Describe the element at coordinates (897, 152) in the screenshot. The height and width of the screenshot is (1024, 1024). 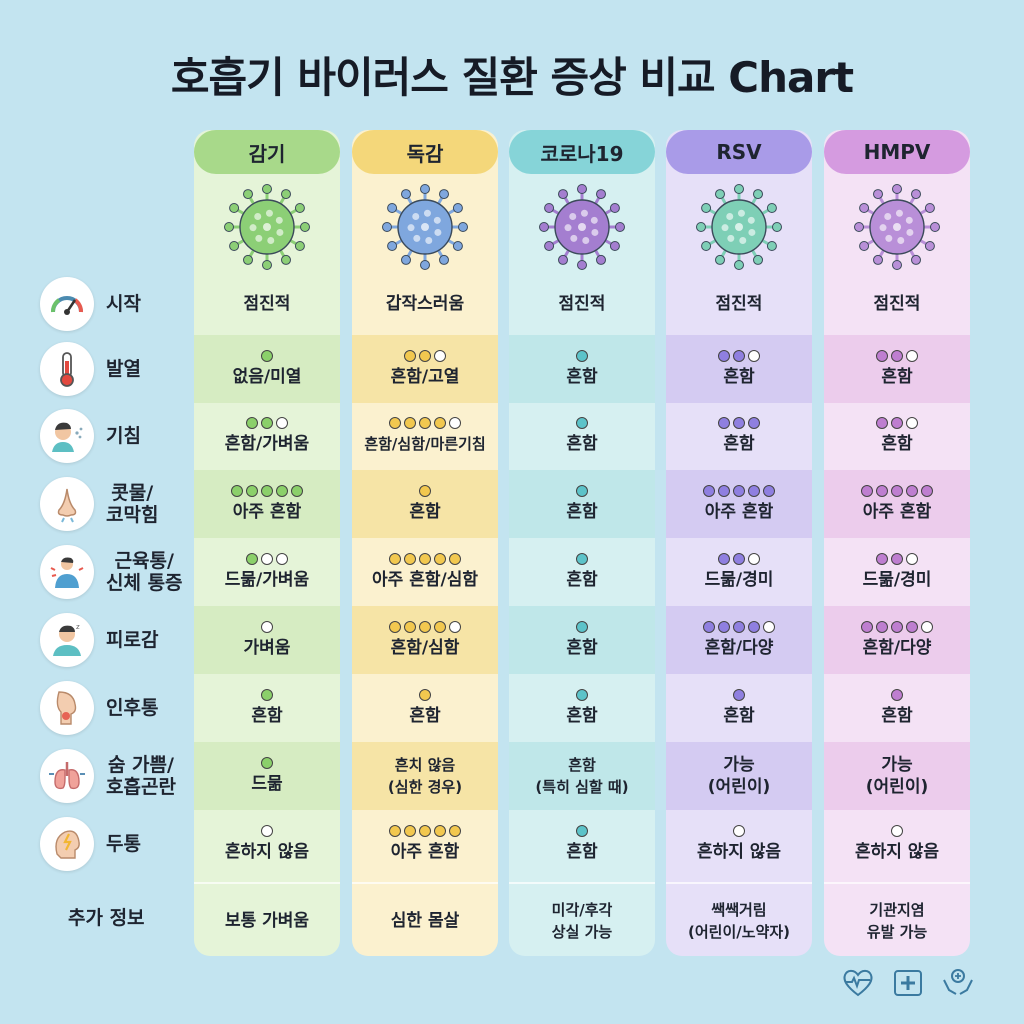
I see `column-header: HMPV` at that location.